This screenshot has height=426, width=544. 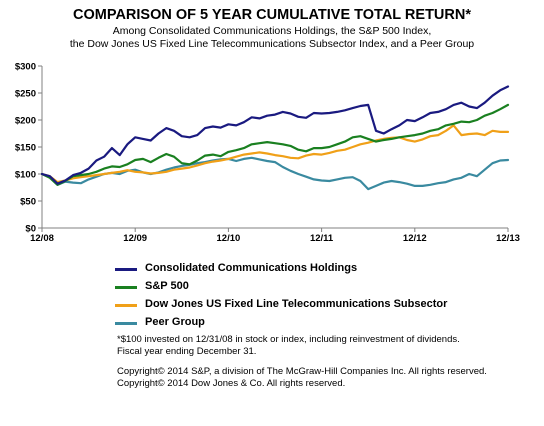 I want to click on x-tick-label: 12/09, so click(x=135, y=238).